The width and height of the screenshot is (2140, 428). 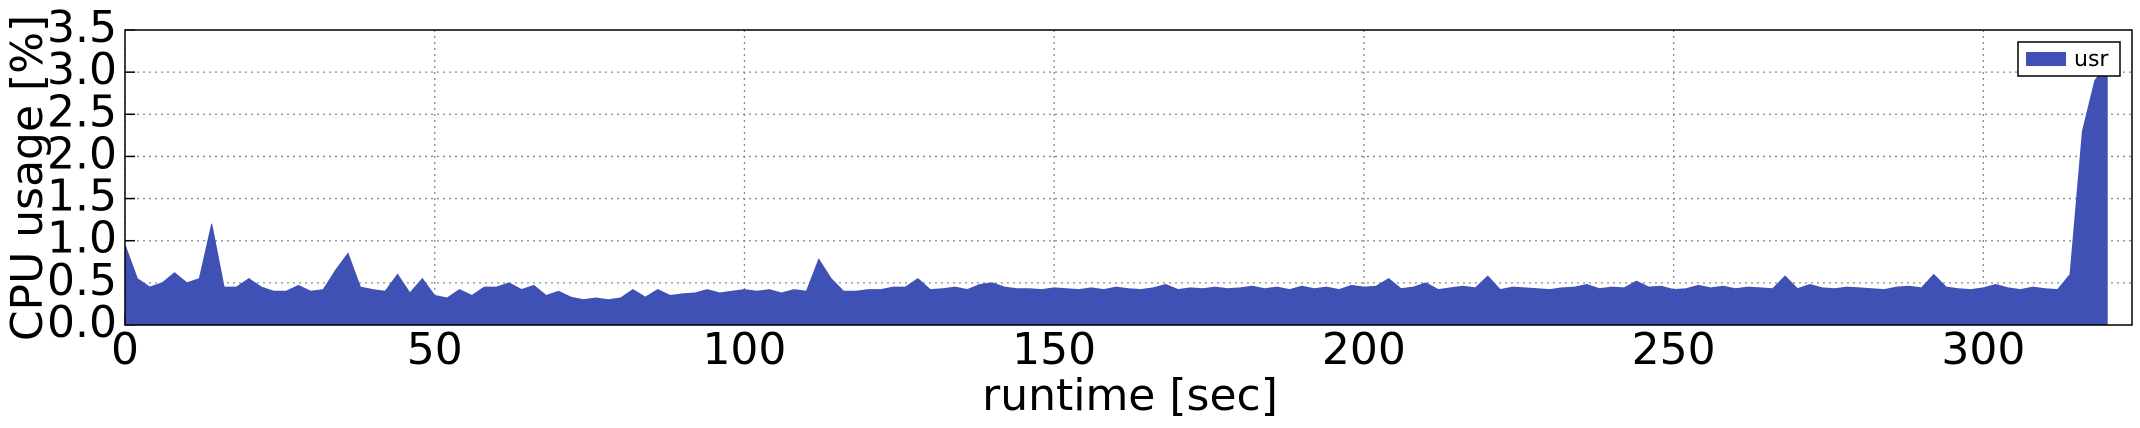 I want to click on y-tick-label: 2.5, so click(x=82, y=111).